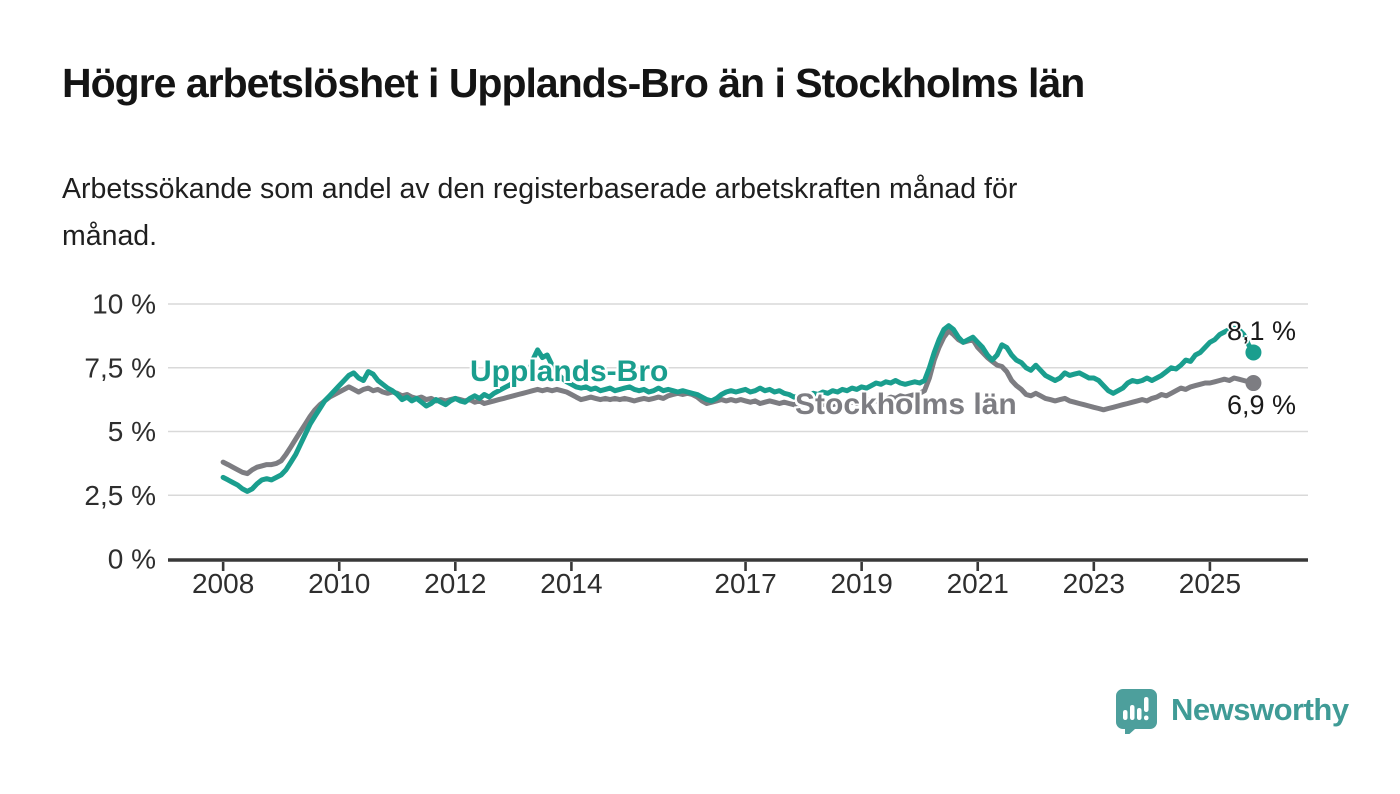 This screenshot has height=794, width=1400. Describe the element at coordinates (745, 583) in the screenshot. I see `x-axis-label: 2017` at that location.